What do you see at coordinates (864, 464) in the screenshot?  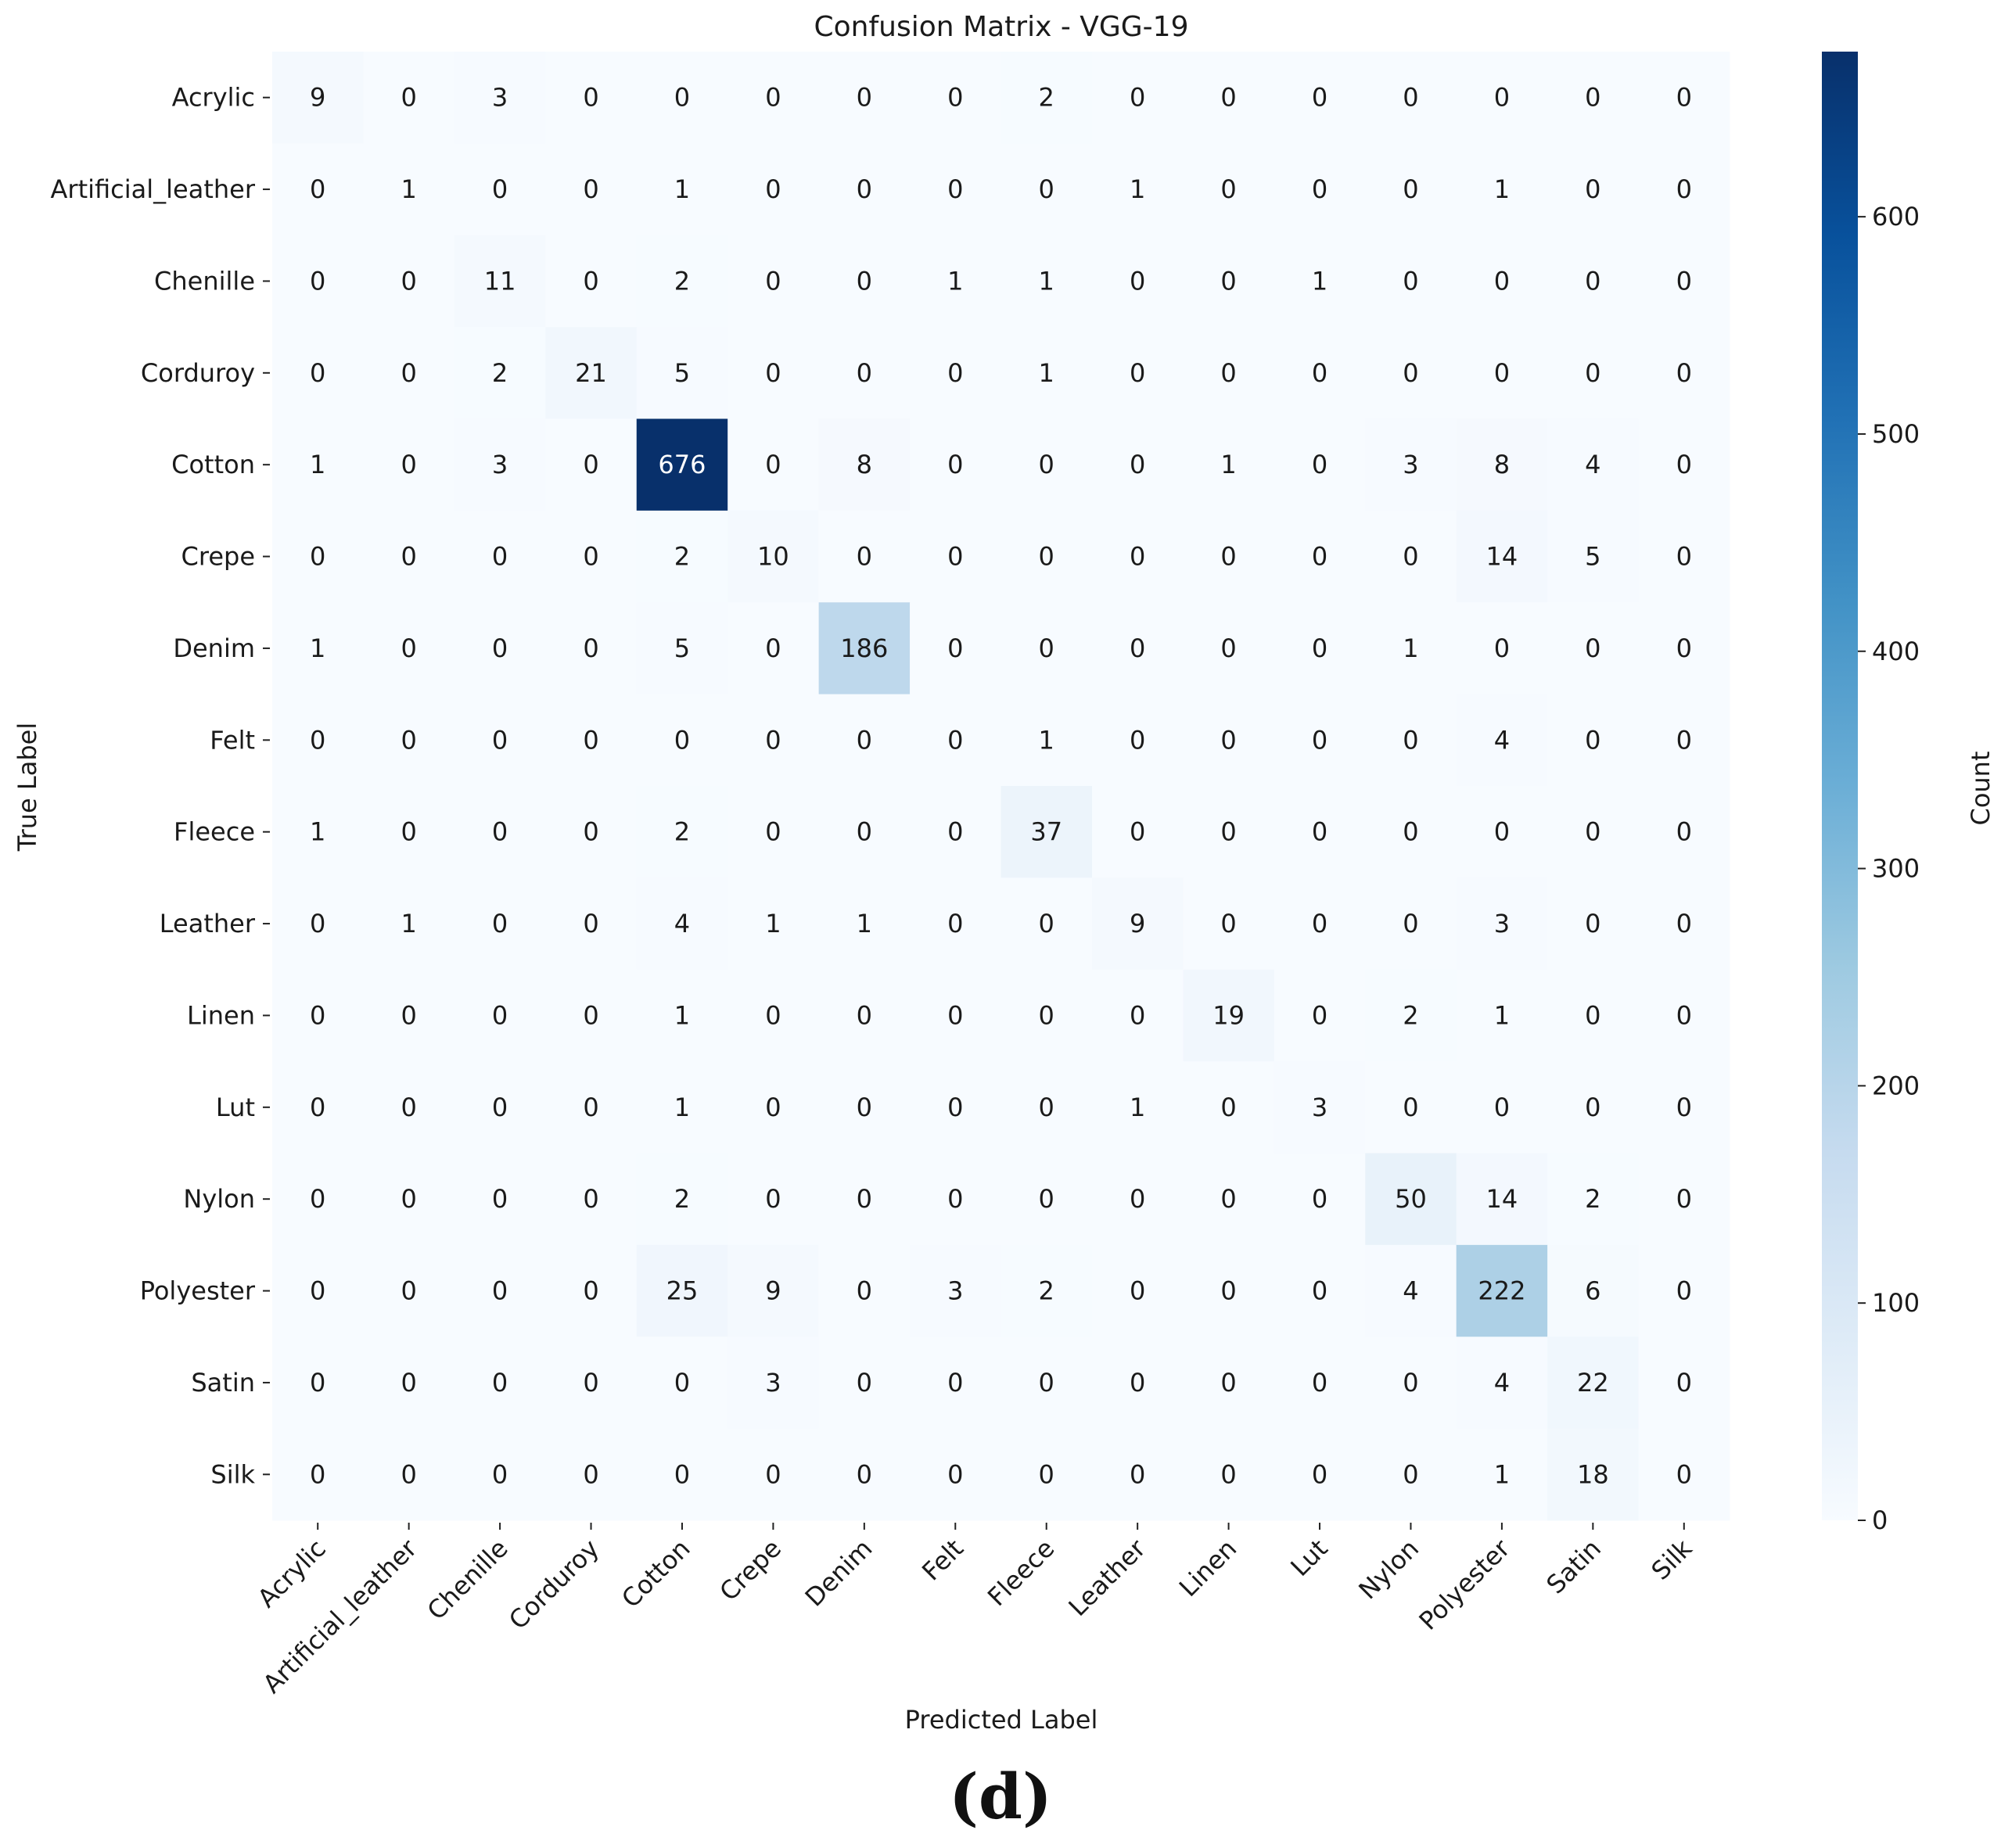 I see `cell-value-label: 8` at bounding box center [864, 464].